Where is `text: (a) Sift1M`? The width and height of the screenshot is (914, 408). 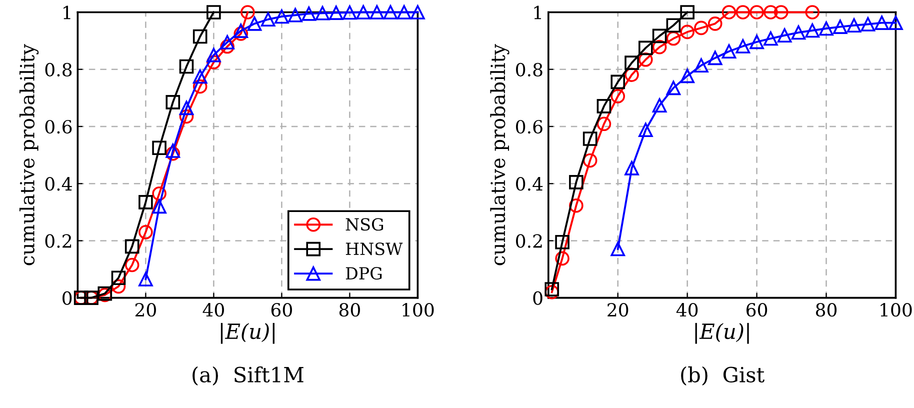 text: (a) Sift1M is located at coordinates (248, 376).